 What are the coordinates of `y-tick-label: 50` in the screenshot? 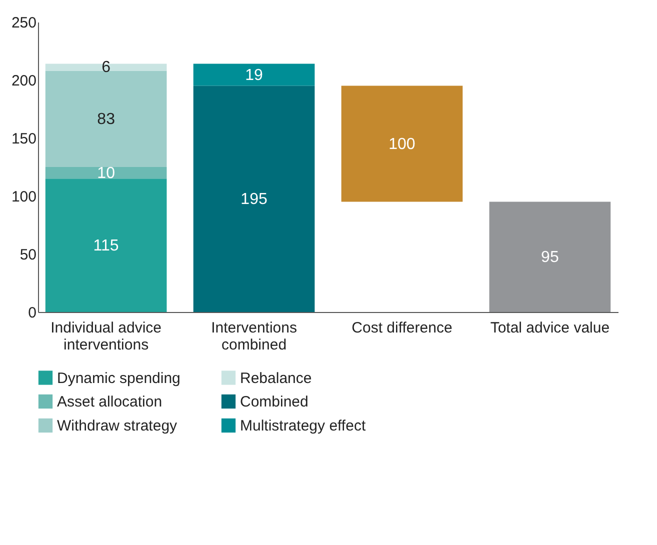 It's located at (28, 255).